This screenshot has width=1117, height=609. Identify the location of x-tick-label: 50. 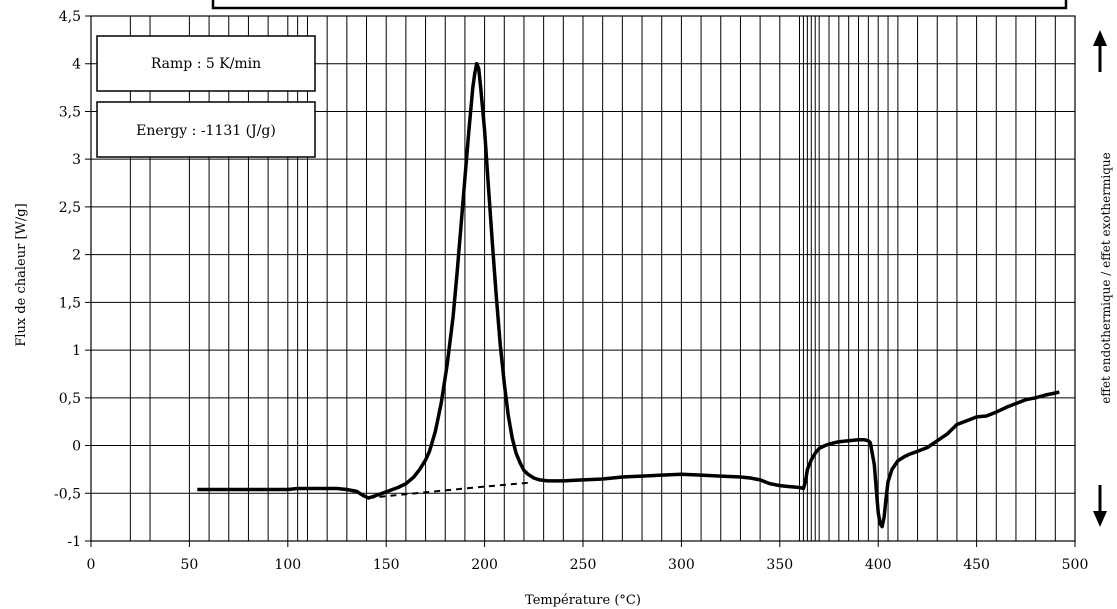
(189, 565).